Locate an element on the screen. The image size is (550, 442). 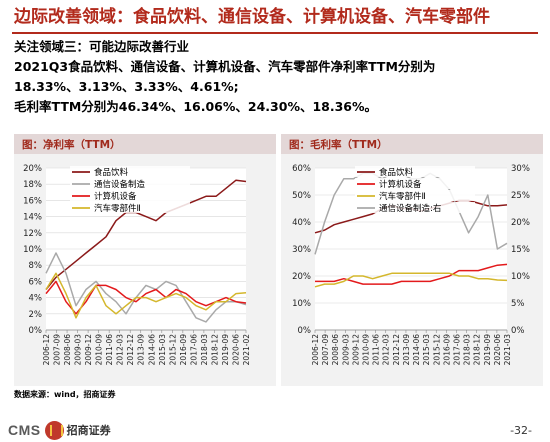
x-tick-label: 2021-02 is located at coordinates (246, 350).